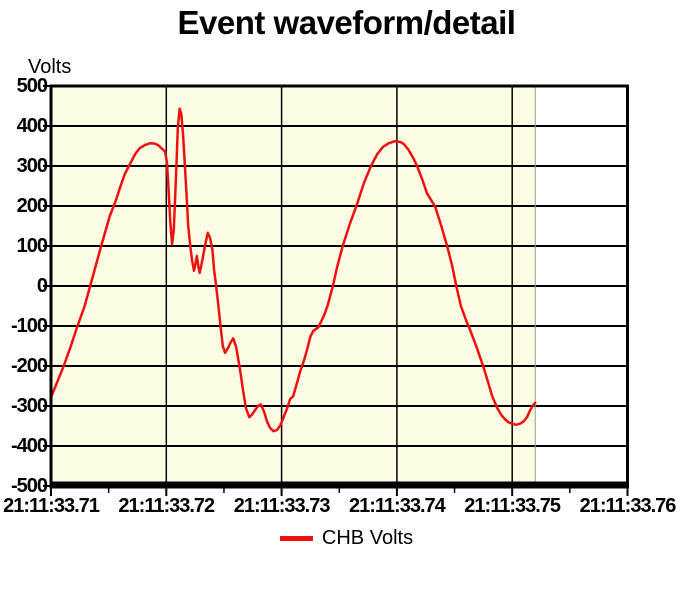 Image resolution: width=693 pixels, height=597 pixels. What do you see at coordinates (29, 486) in the screenshot?
I see `y-tick-label: -500` at bounding box center [29, 486].